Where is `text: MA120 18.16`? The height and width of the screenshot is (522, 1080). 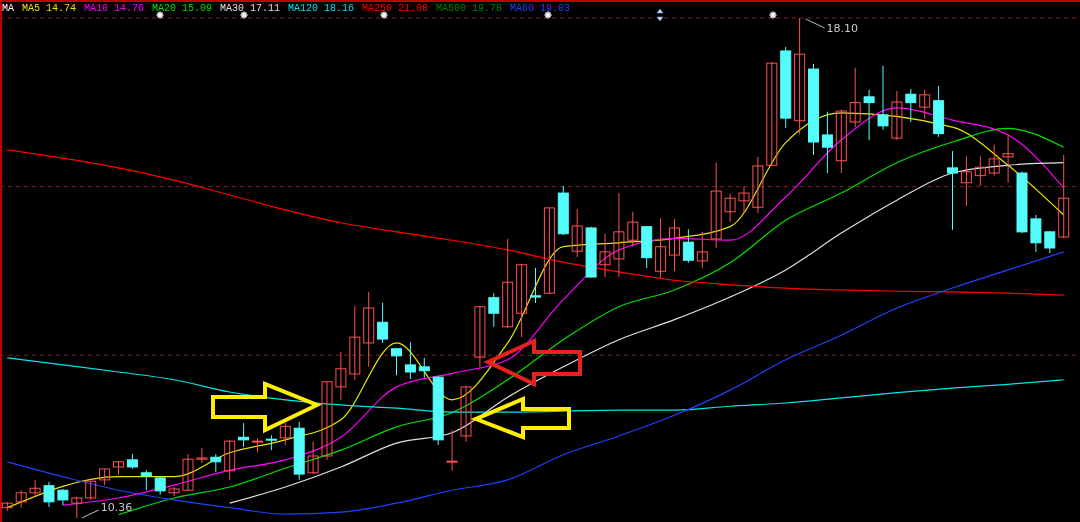 text: MA120 18.16 is located at coordinates (321, 8).